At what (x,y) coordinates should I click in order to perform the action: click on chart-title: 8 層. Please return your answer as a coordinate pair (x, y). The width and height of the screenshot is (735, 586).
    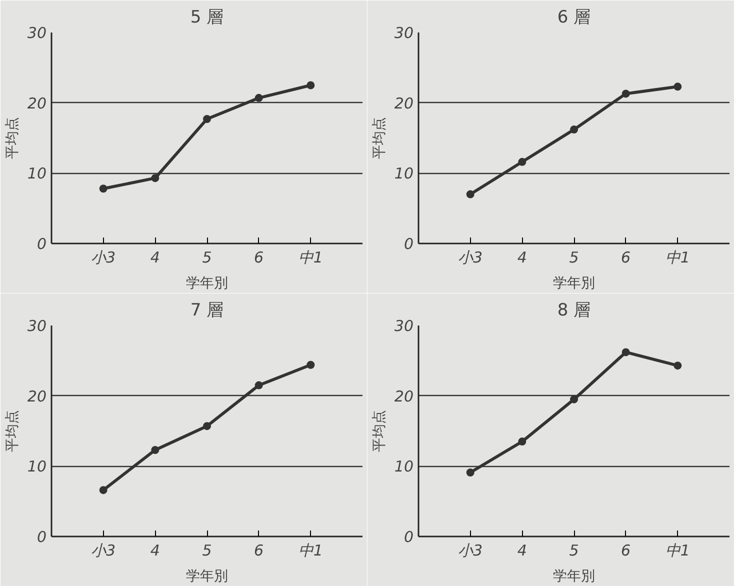
    Looking at the image, I should click on (574, 310).